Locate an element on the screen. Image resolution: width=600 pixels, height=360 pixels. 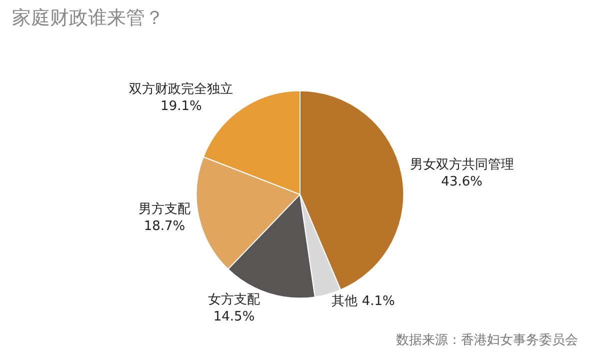
slice-label: 女方支配 is located at coordinates (234, 300).